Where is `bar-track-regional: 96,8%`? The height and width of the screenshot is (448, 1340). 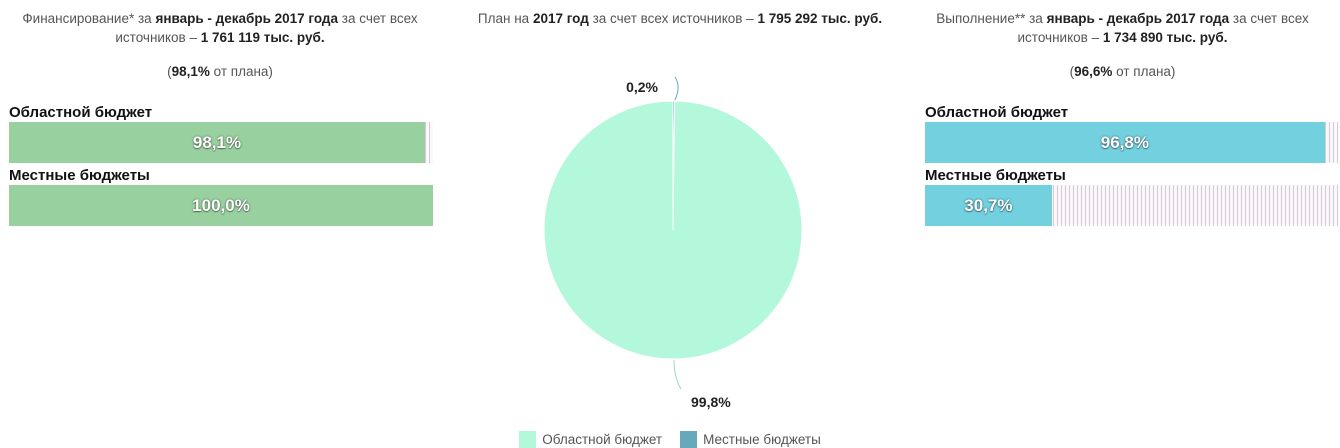
bar-track-regional: 96,8% is located at coordinates (1131, 142).